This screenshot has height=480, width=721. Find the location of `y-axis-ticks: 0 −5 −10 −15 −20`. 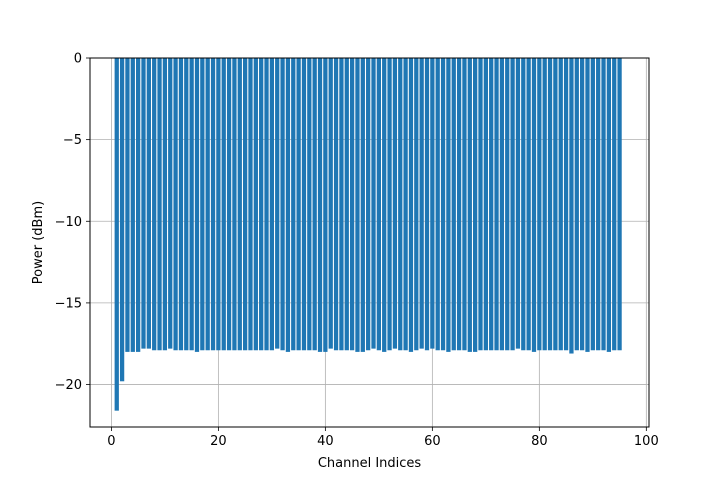

y-axis-ticks: 0 −5 −10 −15 −20 is located at coordinates (72, 222).